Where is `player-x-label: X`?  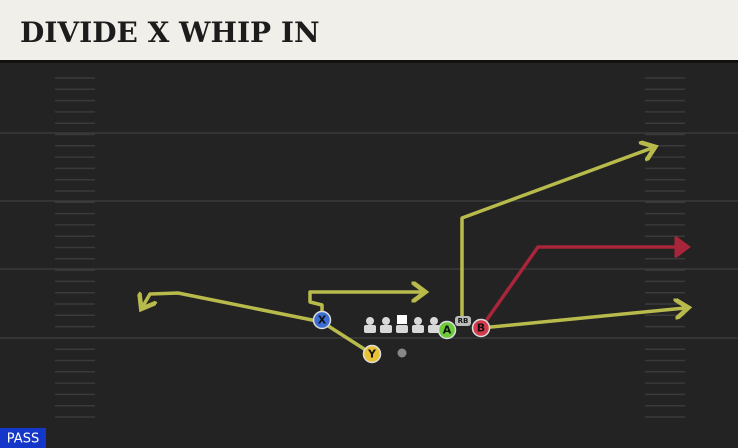 player-x-label: X is located at coordinates (322, 320).